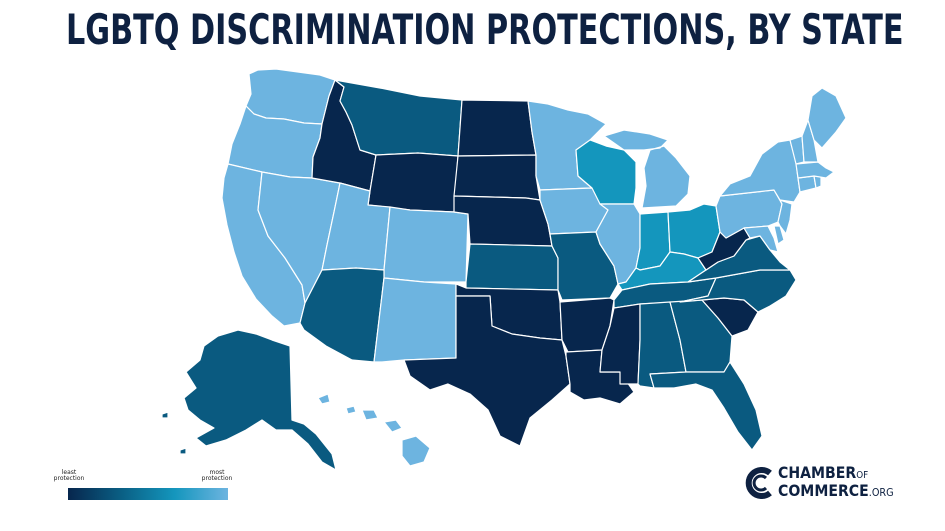 The image size is (945, 531). What do you see at coordinates (497, 177) in the screenshot?
I see `state-south-dakota` at bounding box center [497, 177].